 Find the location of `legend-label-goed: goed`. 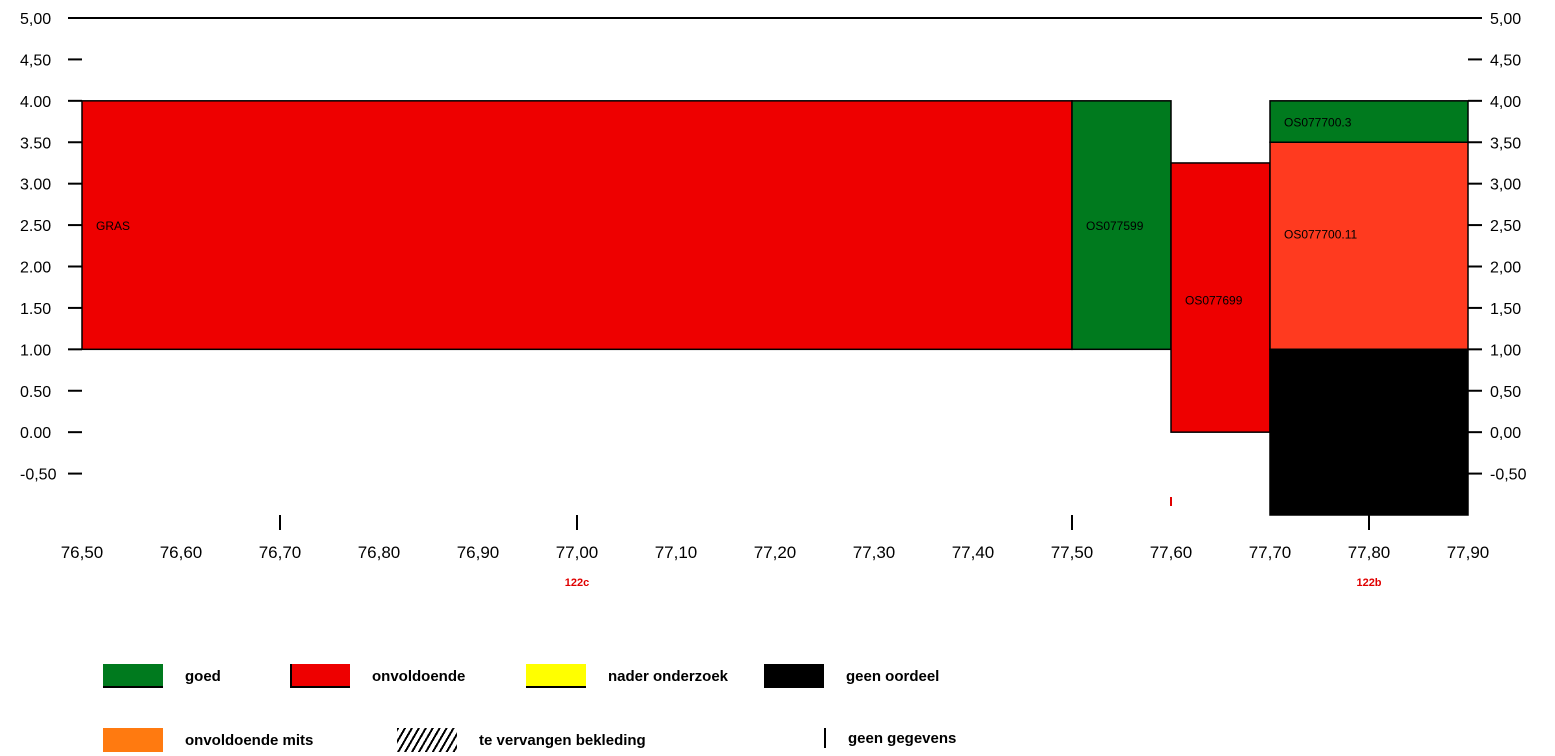

legend-label-goed: goed is located at coordinates (203, 676).